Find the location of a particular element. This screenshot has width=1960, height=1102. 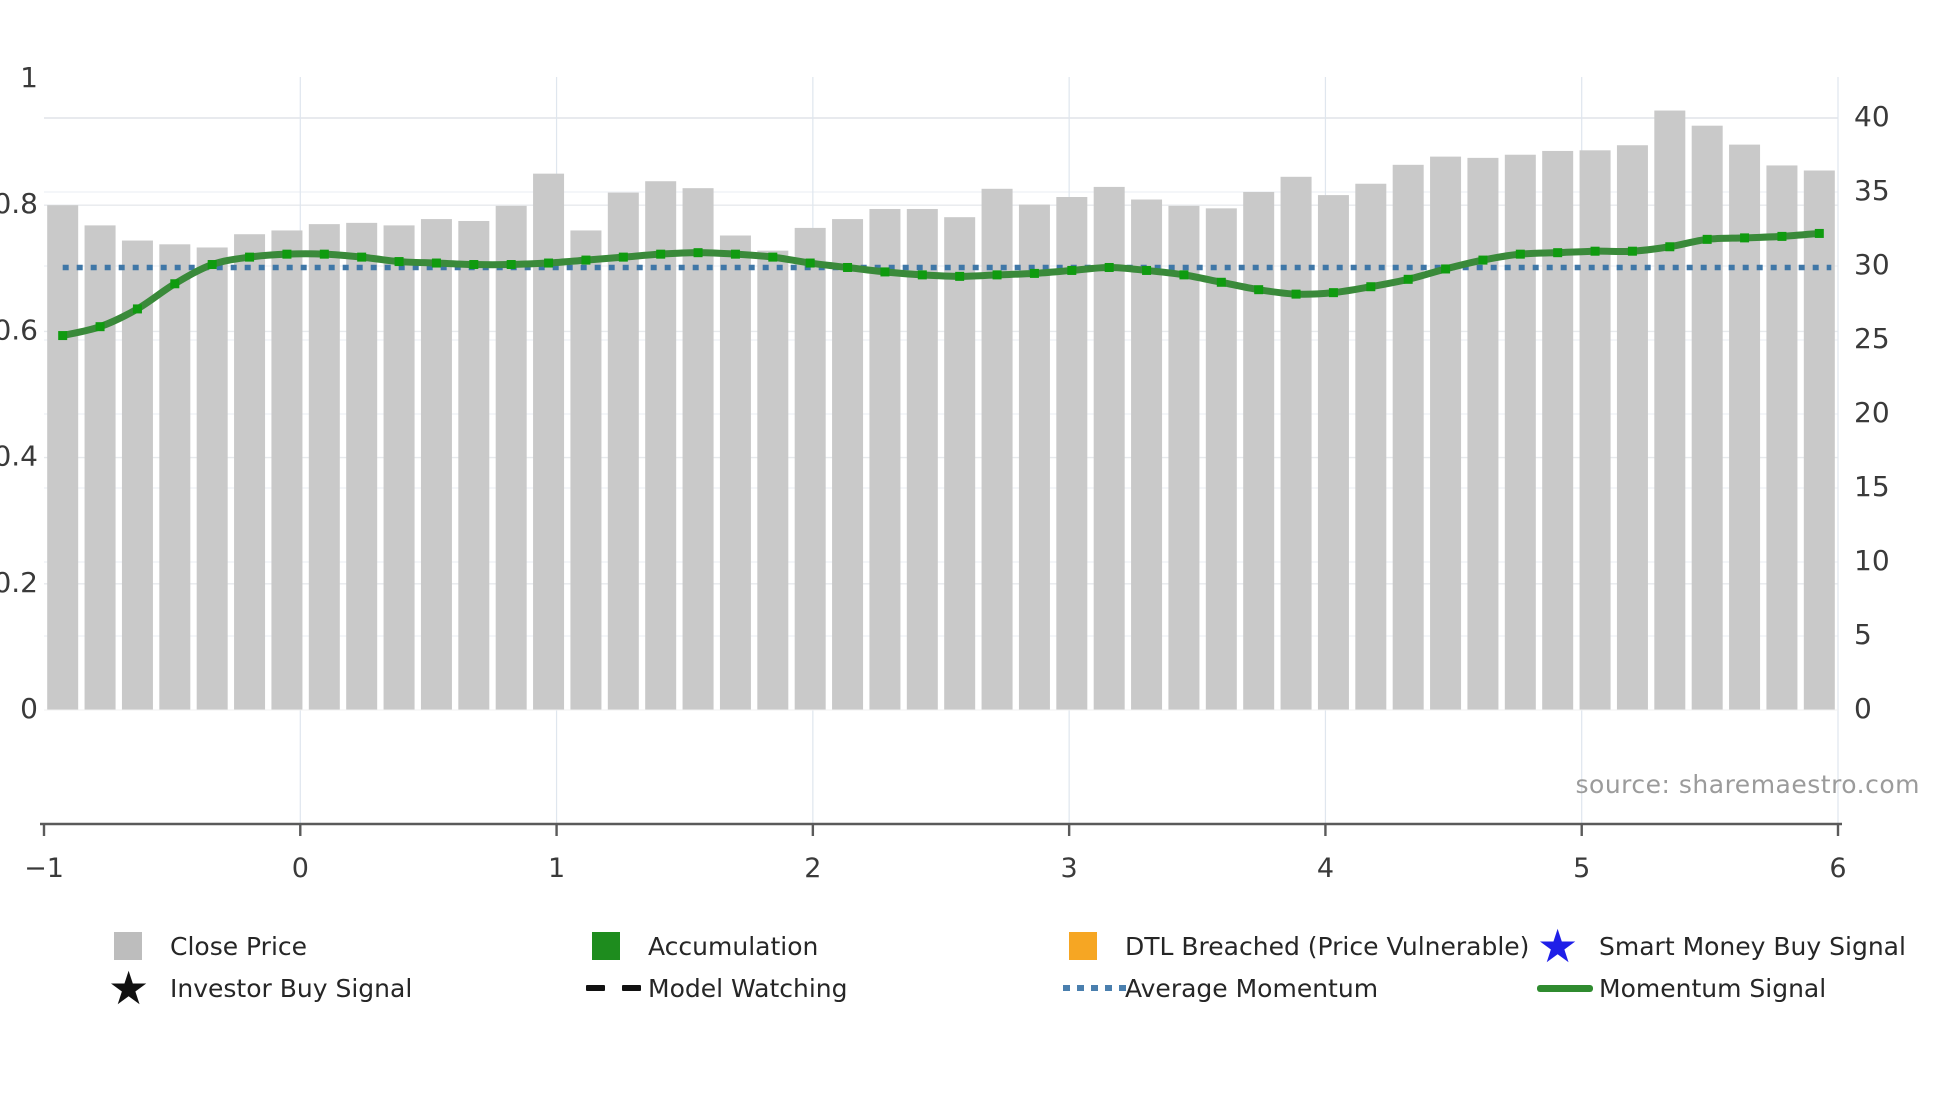

close-price-swatch-icon is located at coordinates (139, 946).